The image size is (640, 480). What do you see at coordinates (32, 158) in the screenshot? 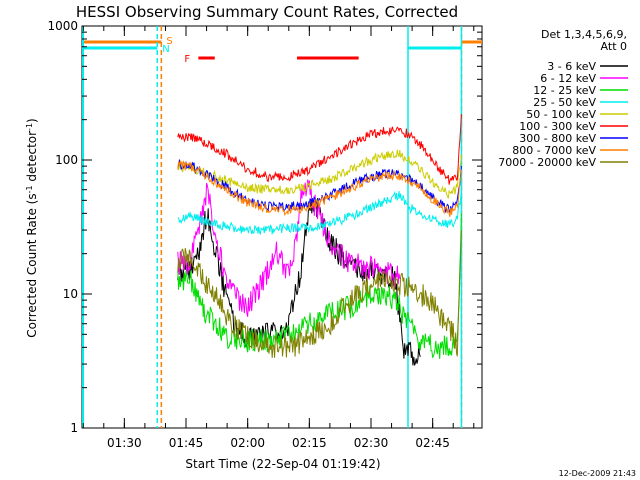
I see `y-axis-label-mid: detector` at bounding box center [32, 158].